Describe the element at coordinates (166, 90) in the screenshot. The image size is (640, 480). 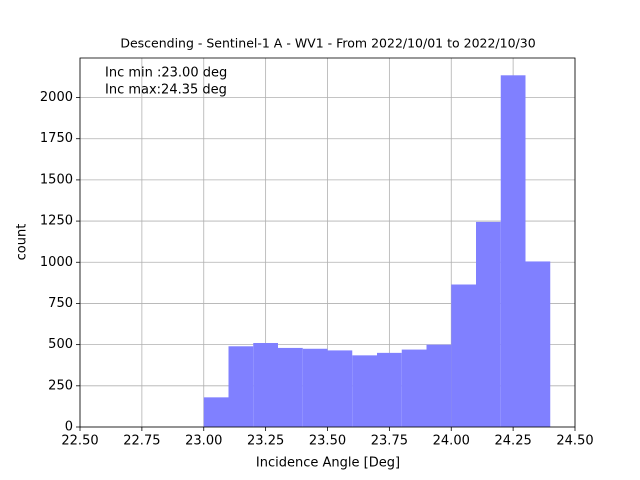
I see `annotation: Inc max:24.35 deg` at that location.